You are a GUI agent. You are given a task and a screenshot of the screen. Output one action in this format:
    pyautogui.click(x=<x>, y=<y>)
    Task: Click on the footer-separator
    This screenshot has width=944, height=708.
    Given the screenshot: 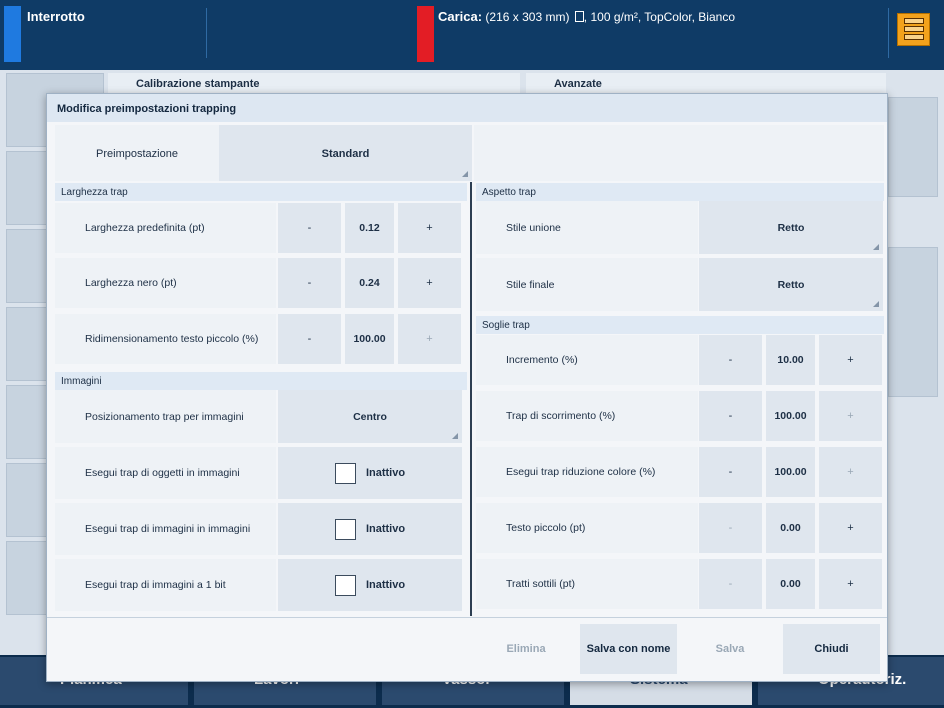 What is the action you would take?
    pyautogui.click(x=467, y=617)
    